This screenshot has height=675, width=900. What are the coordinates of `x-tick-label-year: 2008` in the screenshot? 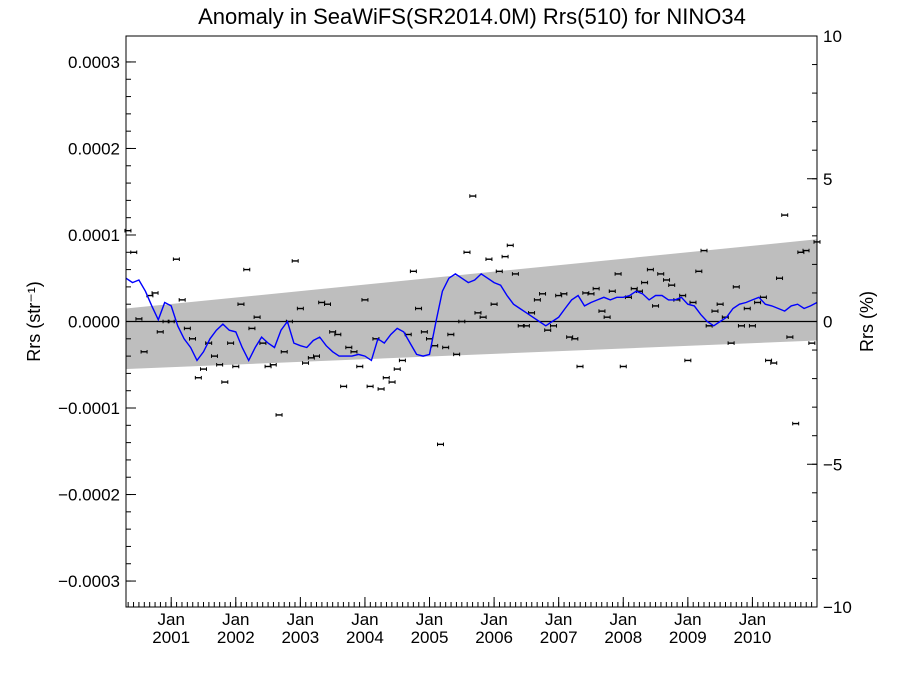 It's located at (623, 637).